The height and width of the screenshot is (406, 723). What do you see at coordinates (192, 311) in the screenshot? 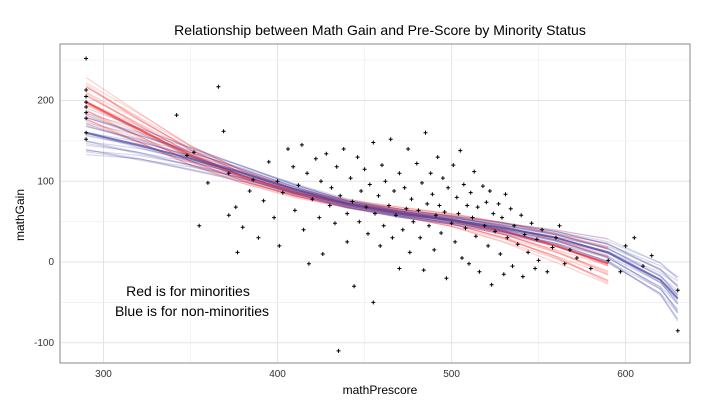
I see `annotation-non-minorities: Blue is for non-minorities` at bounding box center [192, 311].